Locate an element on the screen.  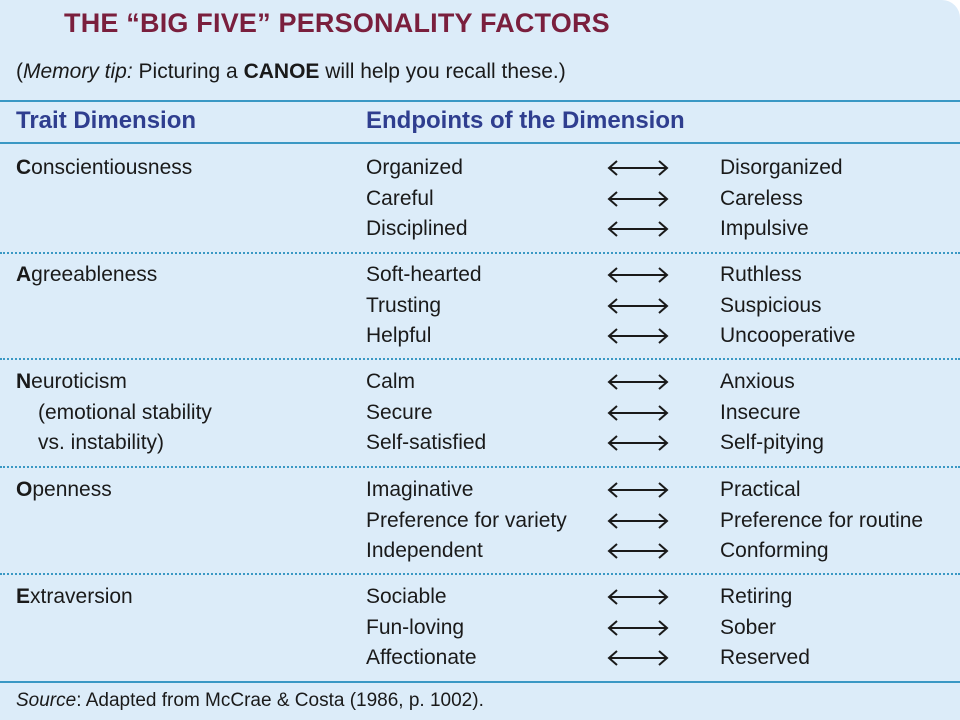
endpoint-low: Calm is located at coordinates (391, 381).